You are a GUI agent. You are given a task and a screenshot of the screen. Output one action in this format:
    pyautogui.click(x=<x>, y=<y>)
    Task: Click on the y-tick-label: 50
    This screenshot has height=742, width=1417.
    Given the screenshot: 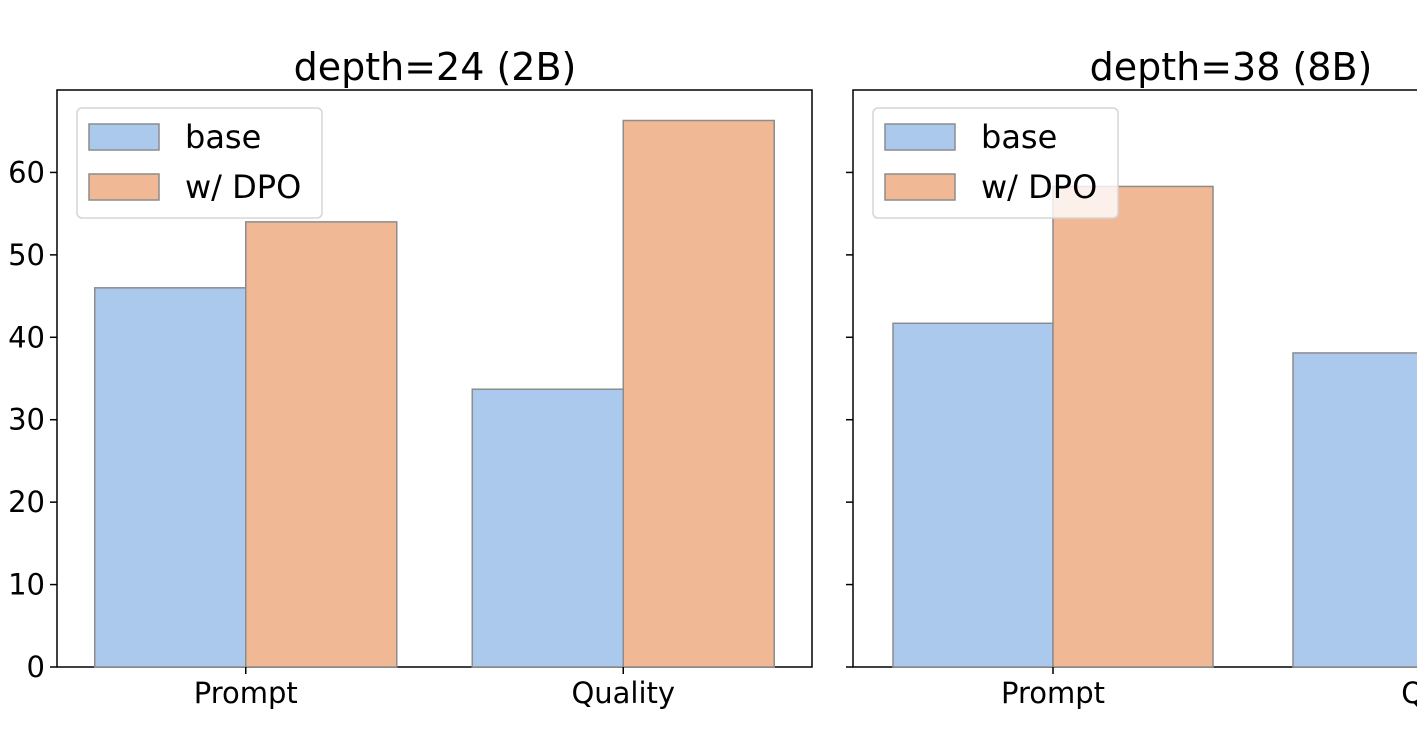 What is the action you would take?
    pyautogui.click(x=26, y=255)
    